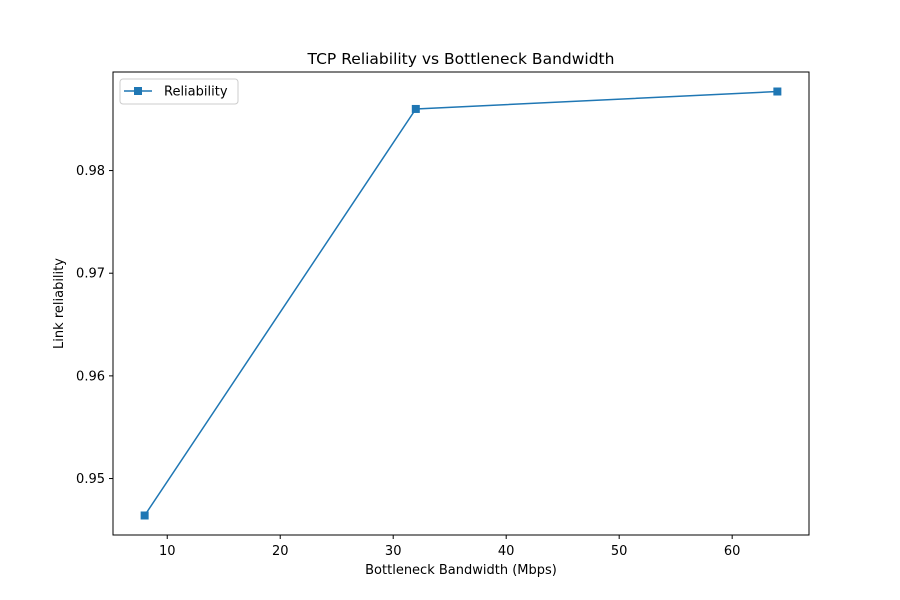 The height and width of the screenshot is (600, 900). I want to click on y-tick-label: 0.98, so click(90, 171).